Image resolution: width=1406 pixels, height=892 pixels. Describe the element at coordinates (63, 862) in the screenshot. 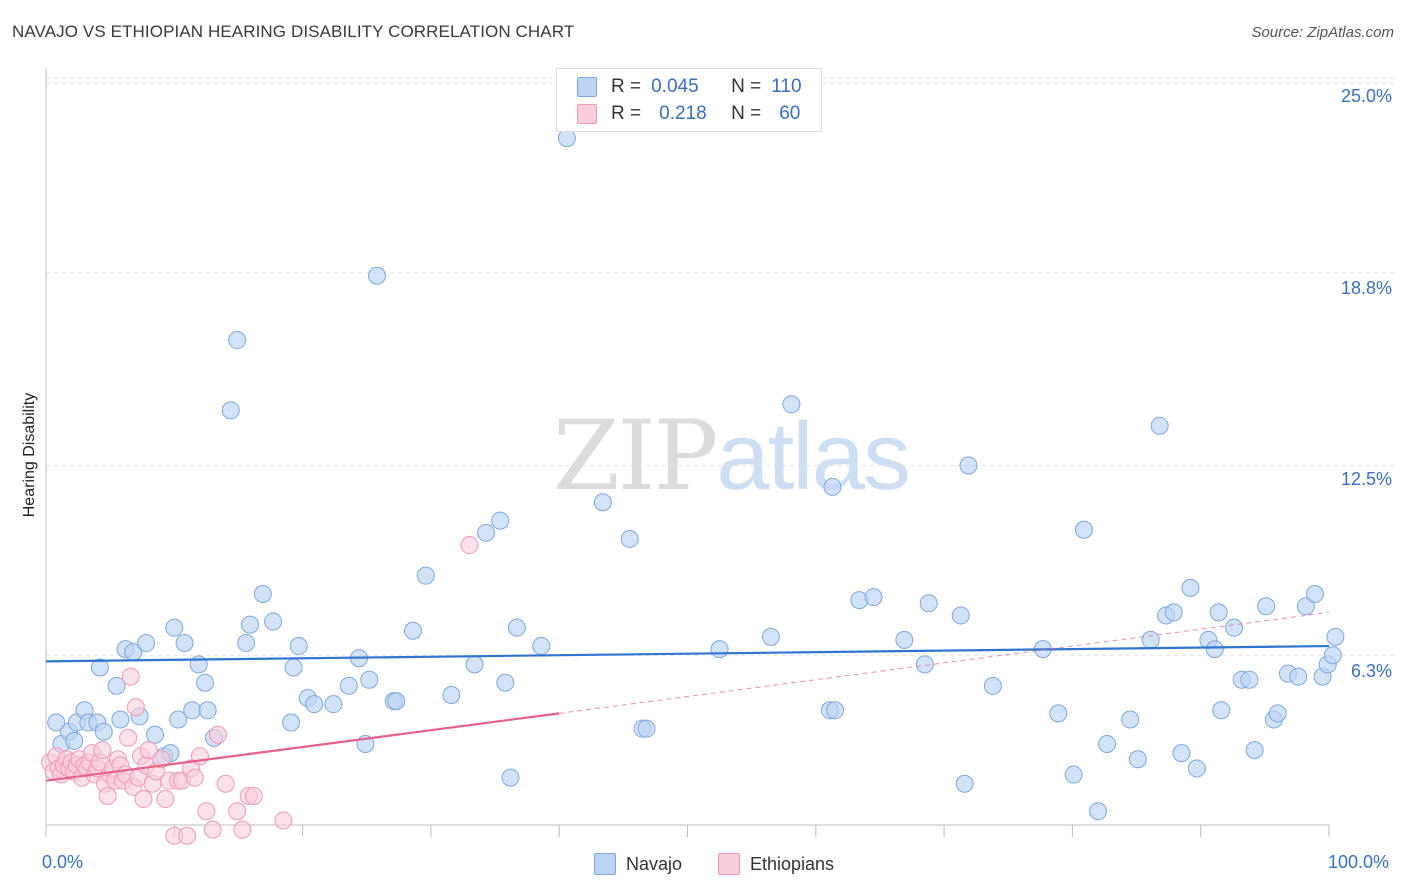

I see `x-tick-label-min: 0.0%` at that location.